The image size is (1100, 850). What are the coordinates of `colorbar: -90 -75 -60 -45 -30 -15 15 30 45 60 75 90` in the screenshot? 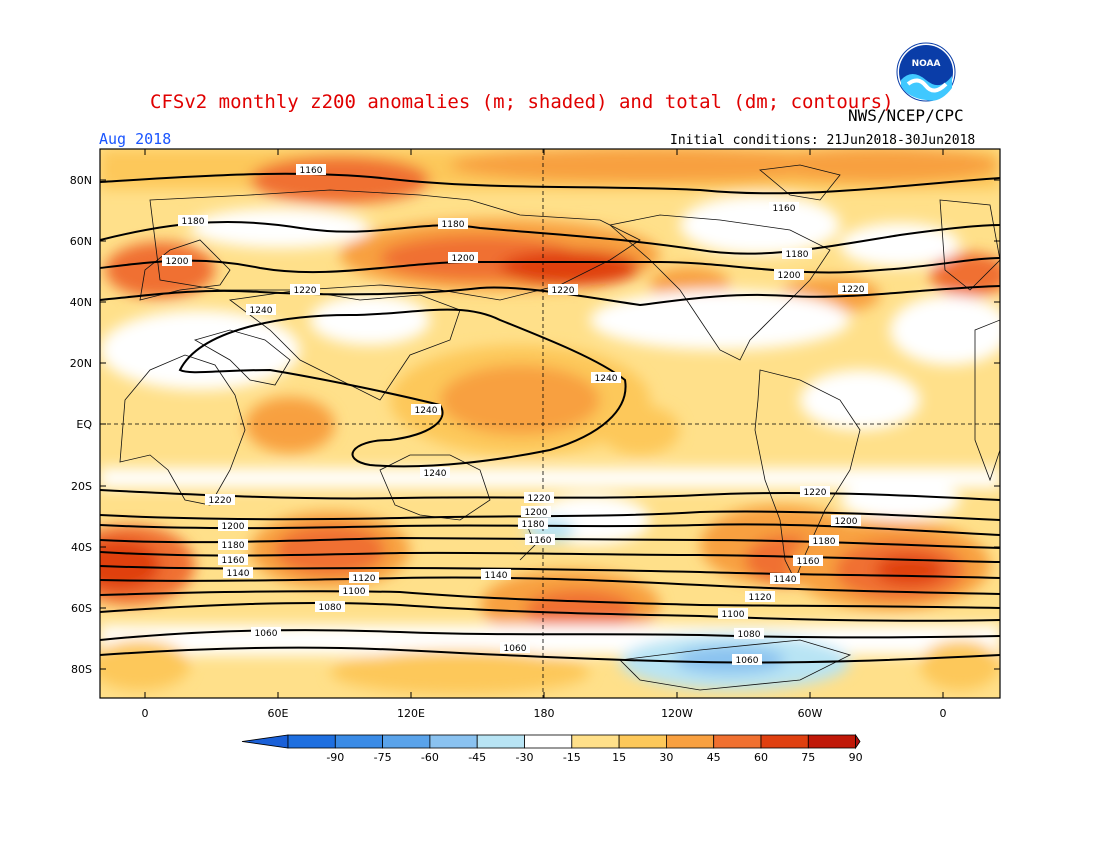 It's located at (552, 748).